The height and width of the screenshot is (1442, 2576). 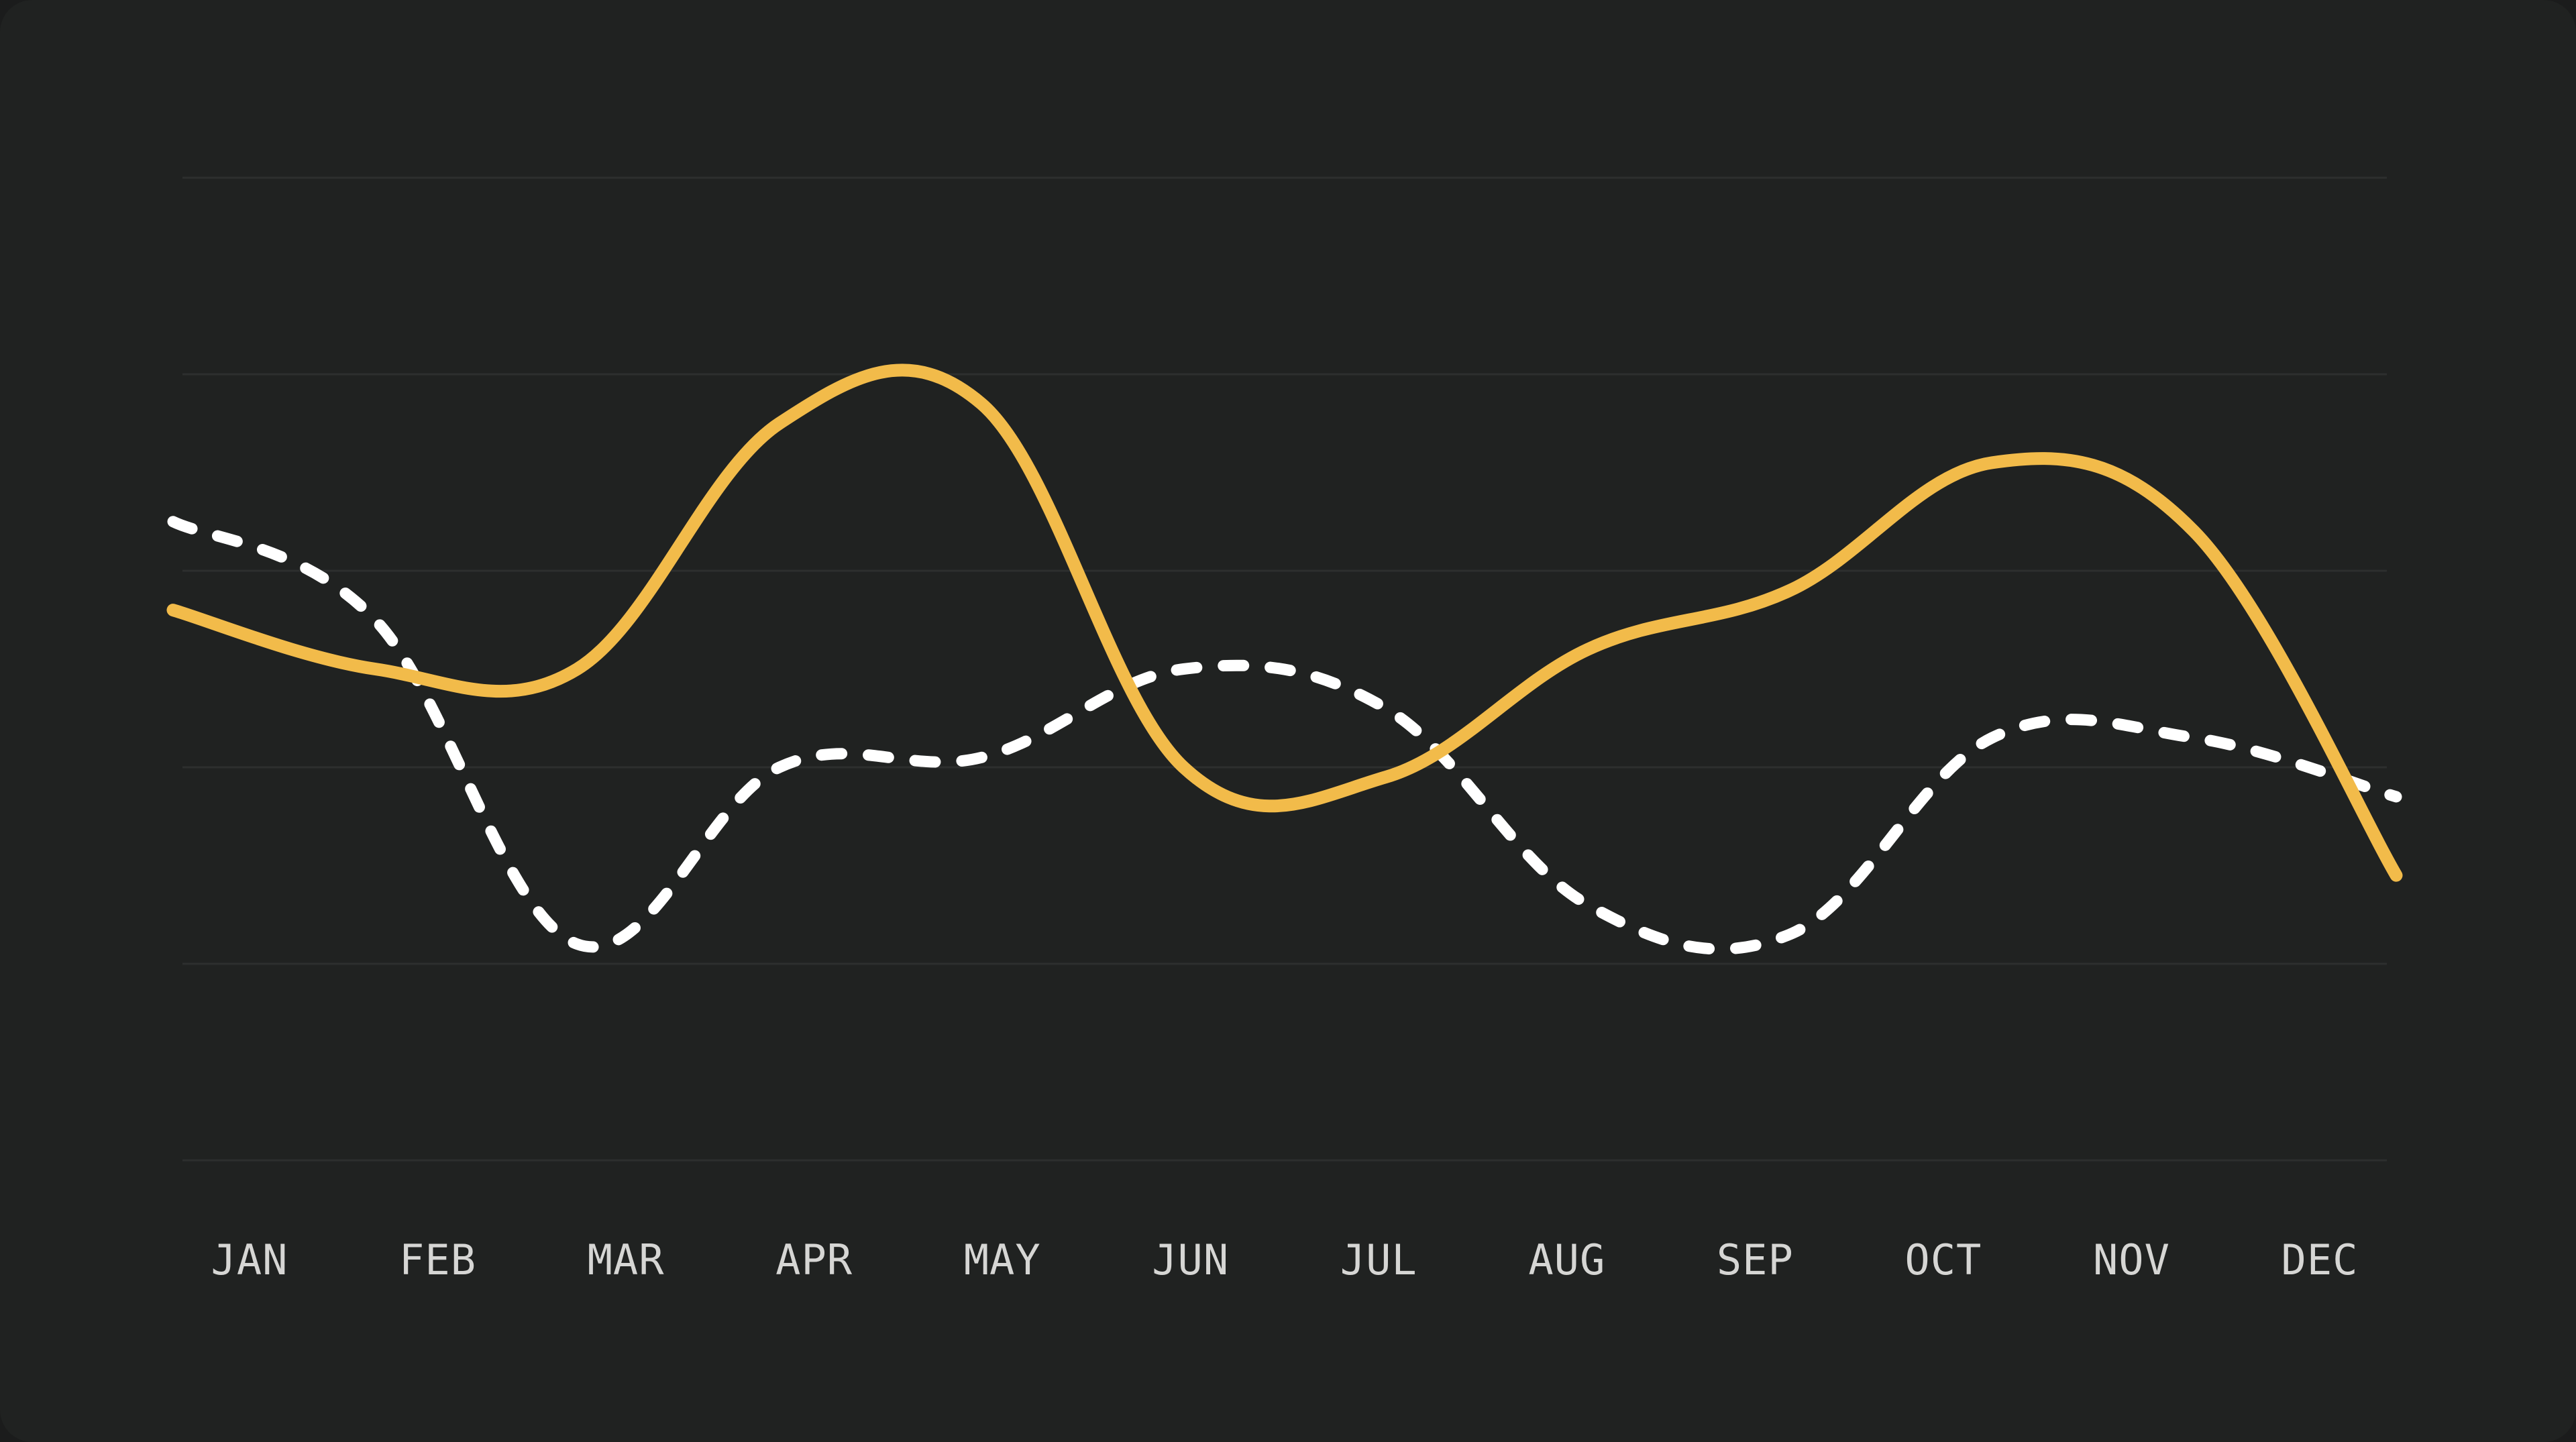 I want to click on x-tick-label: JAN, so click(x=249, y=1259).